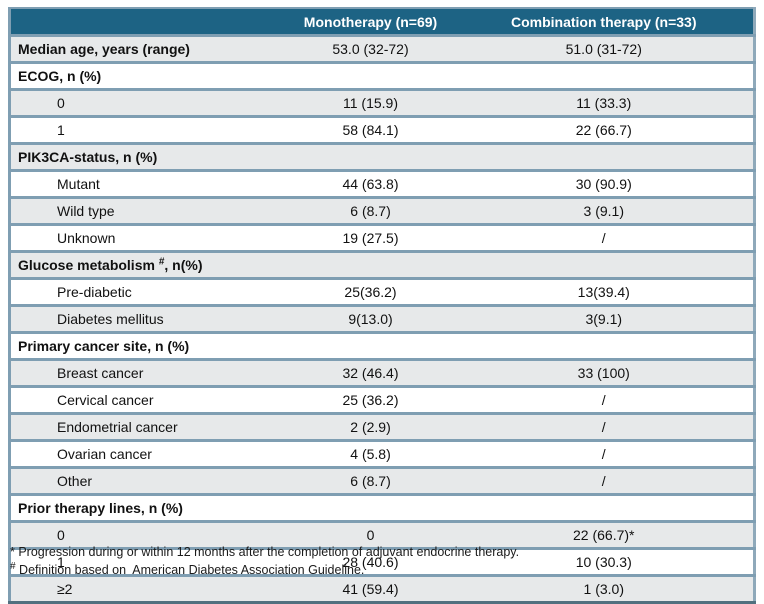  What do you see at coordinates (148, 49) in the screenshot?
I see `row-label: Median age, years (range)` at bounding box center [148, 49].